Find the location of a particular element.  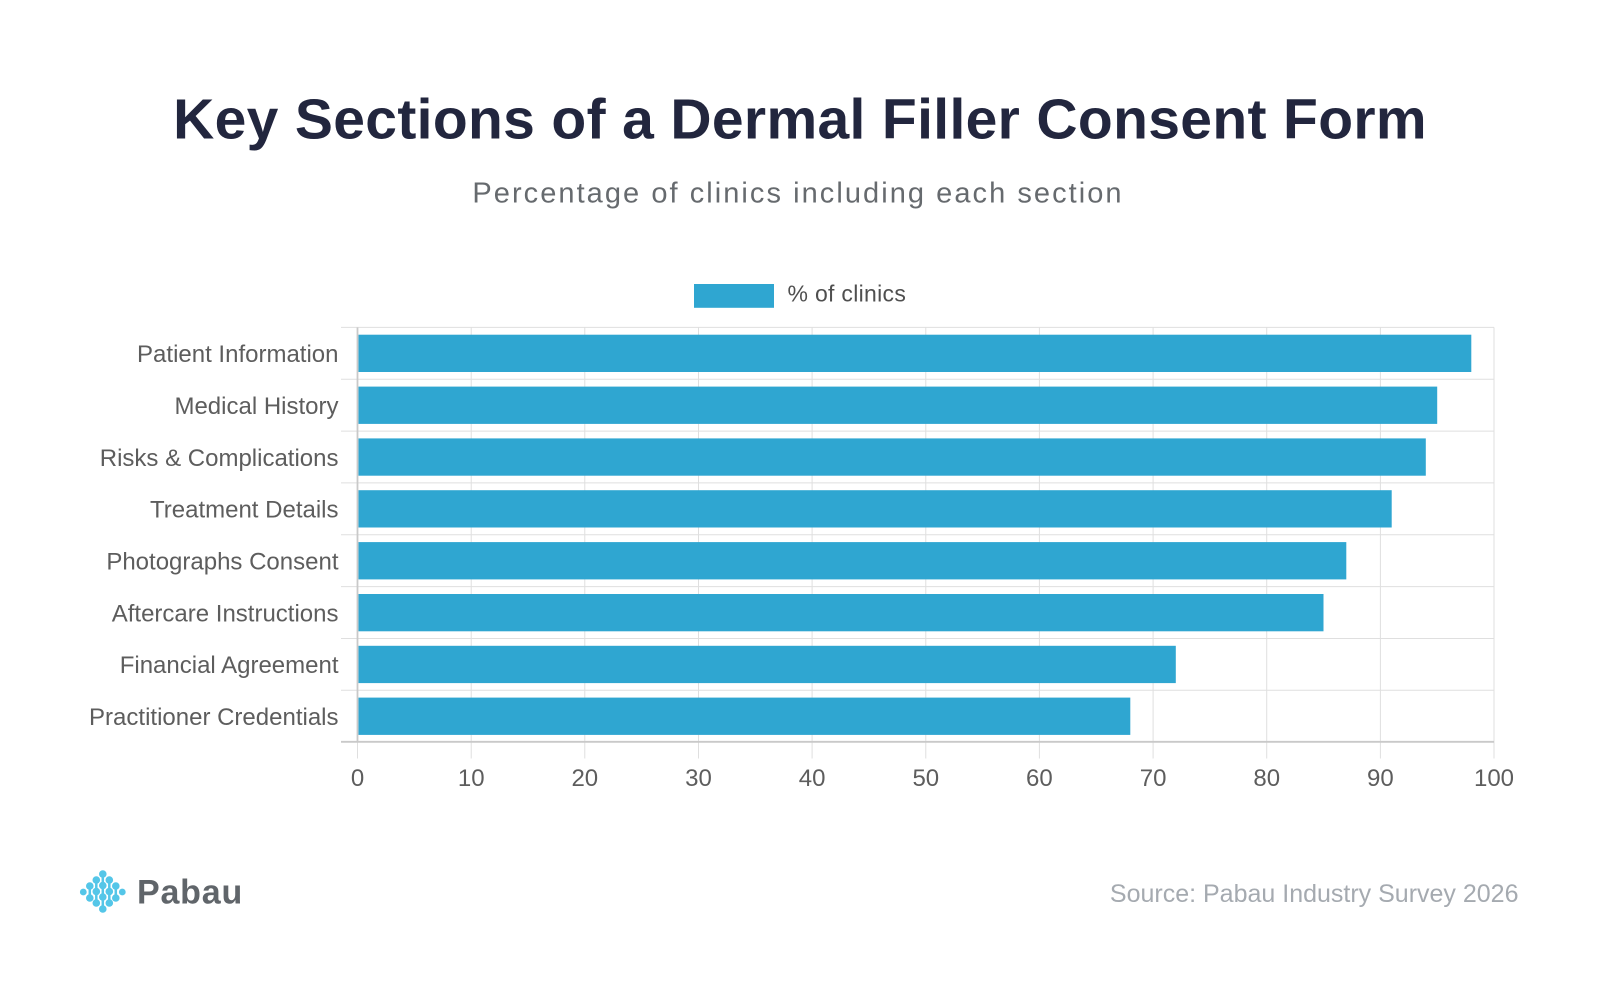

svg-text: Treatment Details is located at coordinates (244, 510).